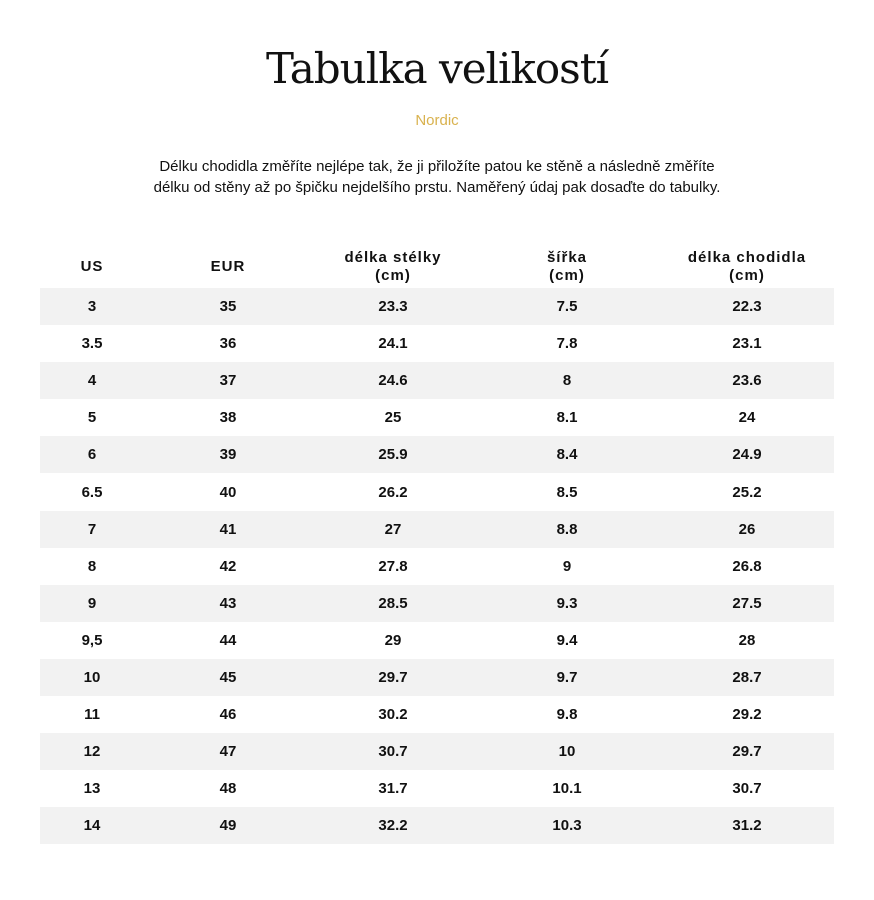  I want to click on cell-eur: 35, so click(228, 307).